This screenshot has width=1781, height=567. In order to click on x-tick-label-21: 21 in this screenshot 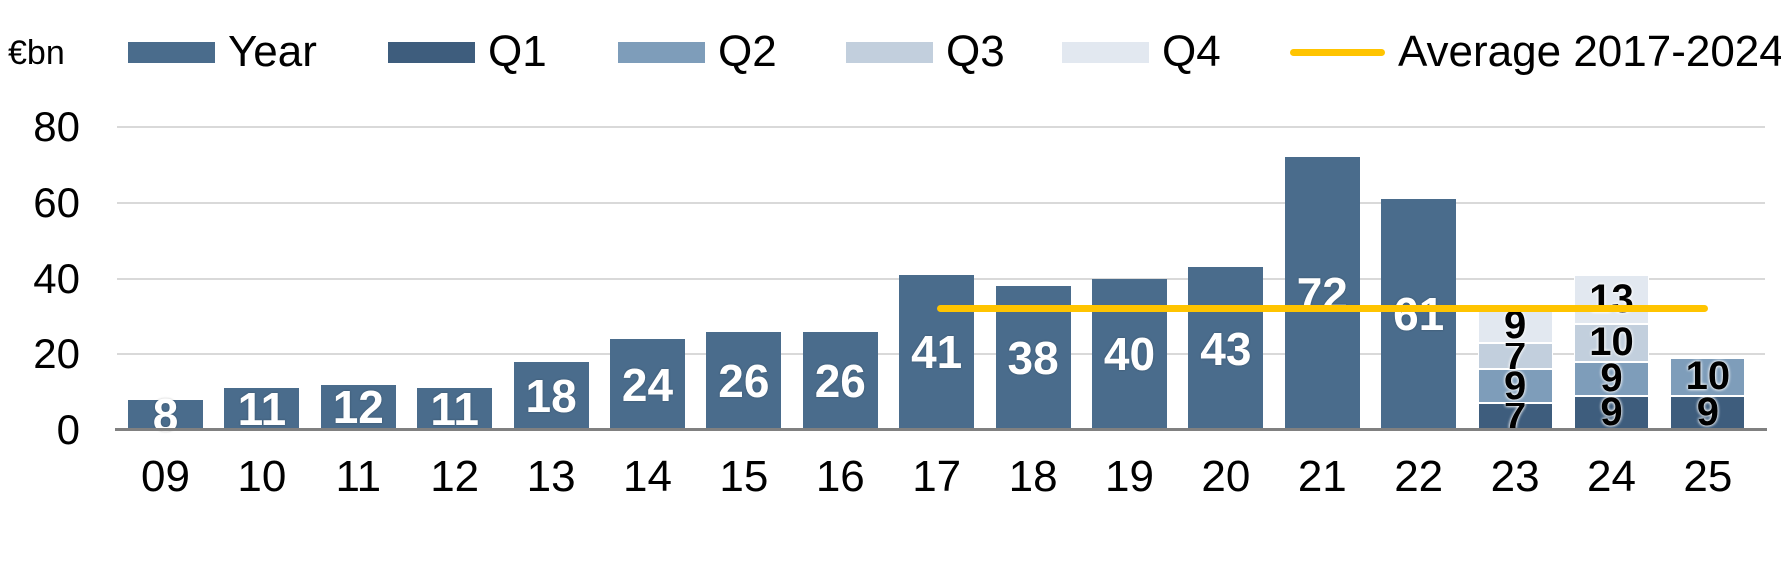, I will do `click(1322, 476)`.